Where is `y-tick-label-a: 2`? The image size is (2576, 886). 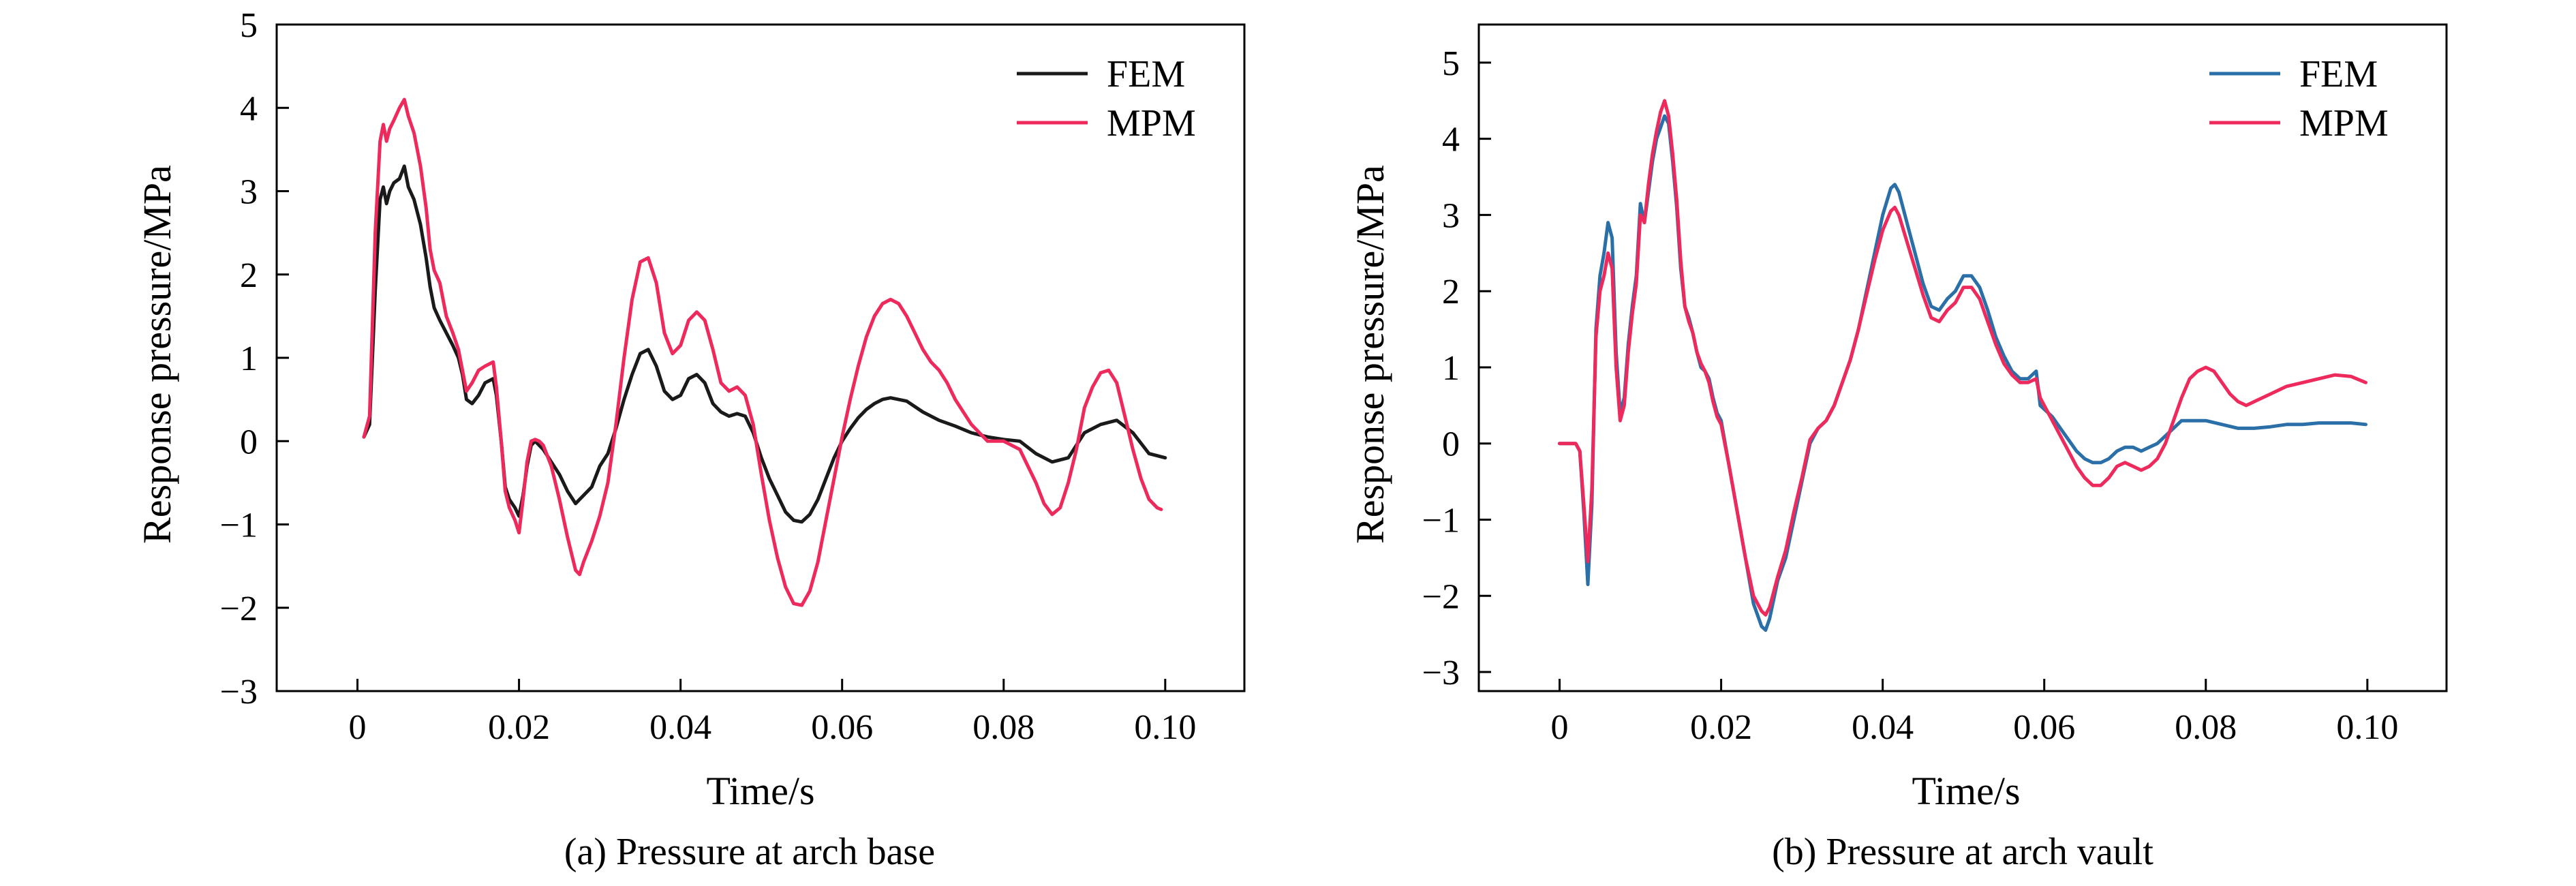
y-tick-label-a: 2 is located at coordinates (249, 275).